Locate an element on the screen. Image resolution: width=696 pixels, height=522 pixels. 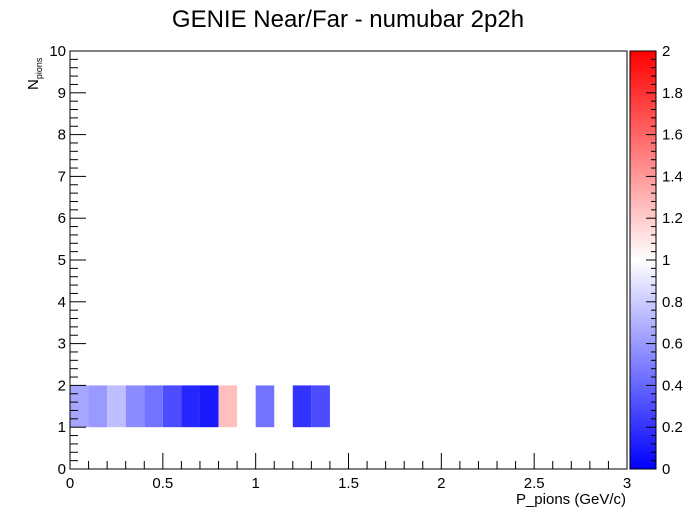
chart-title: GENIE Near/Far - numubar 2p2h is located at coordinates (348, 19).